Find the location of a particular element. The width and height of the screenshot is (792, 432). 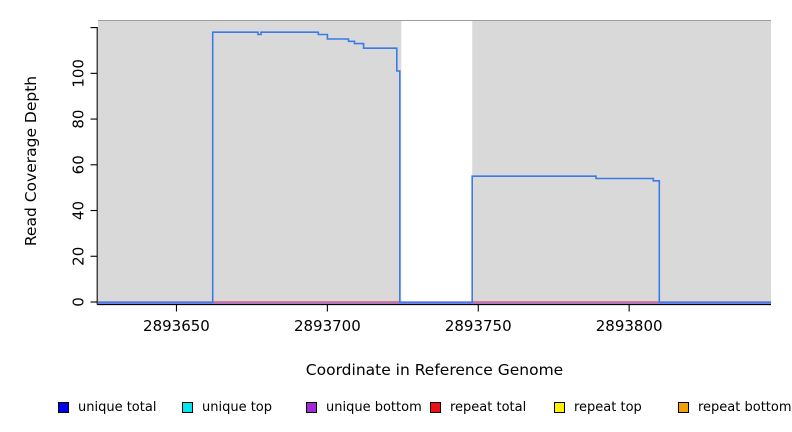

y-tick-label: 20 is located at coordinates (79, 256).